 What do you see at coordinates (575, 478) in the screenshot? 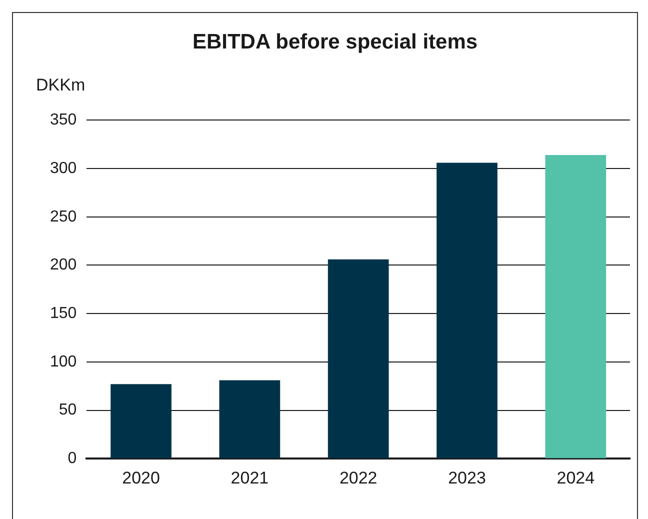
I see `x-tick-label: 2024` at bounding box center [575, 478].